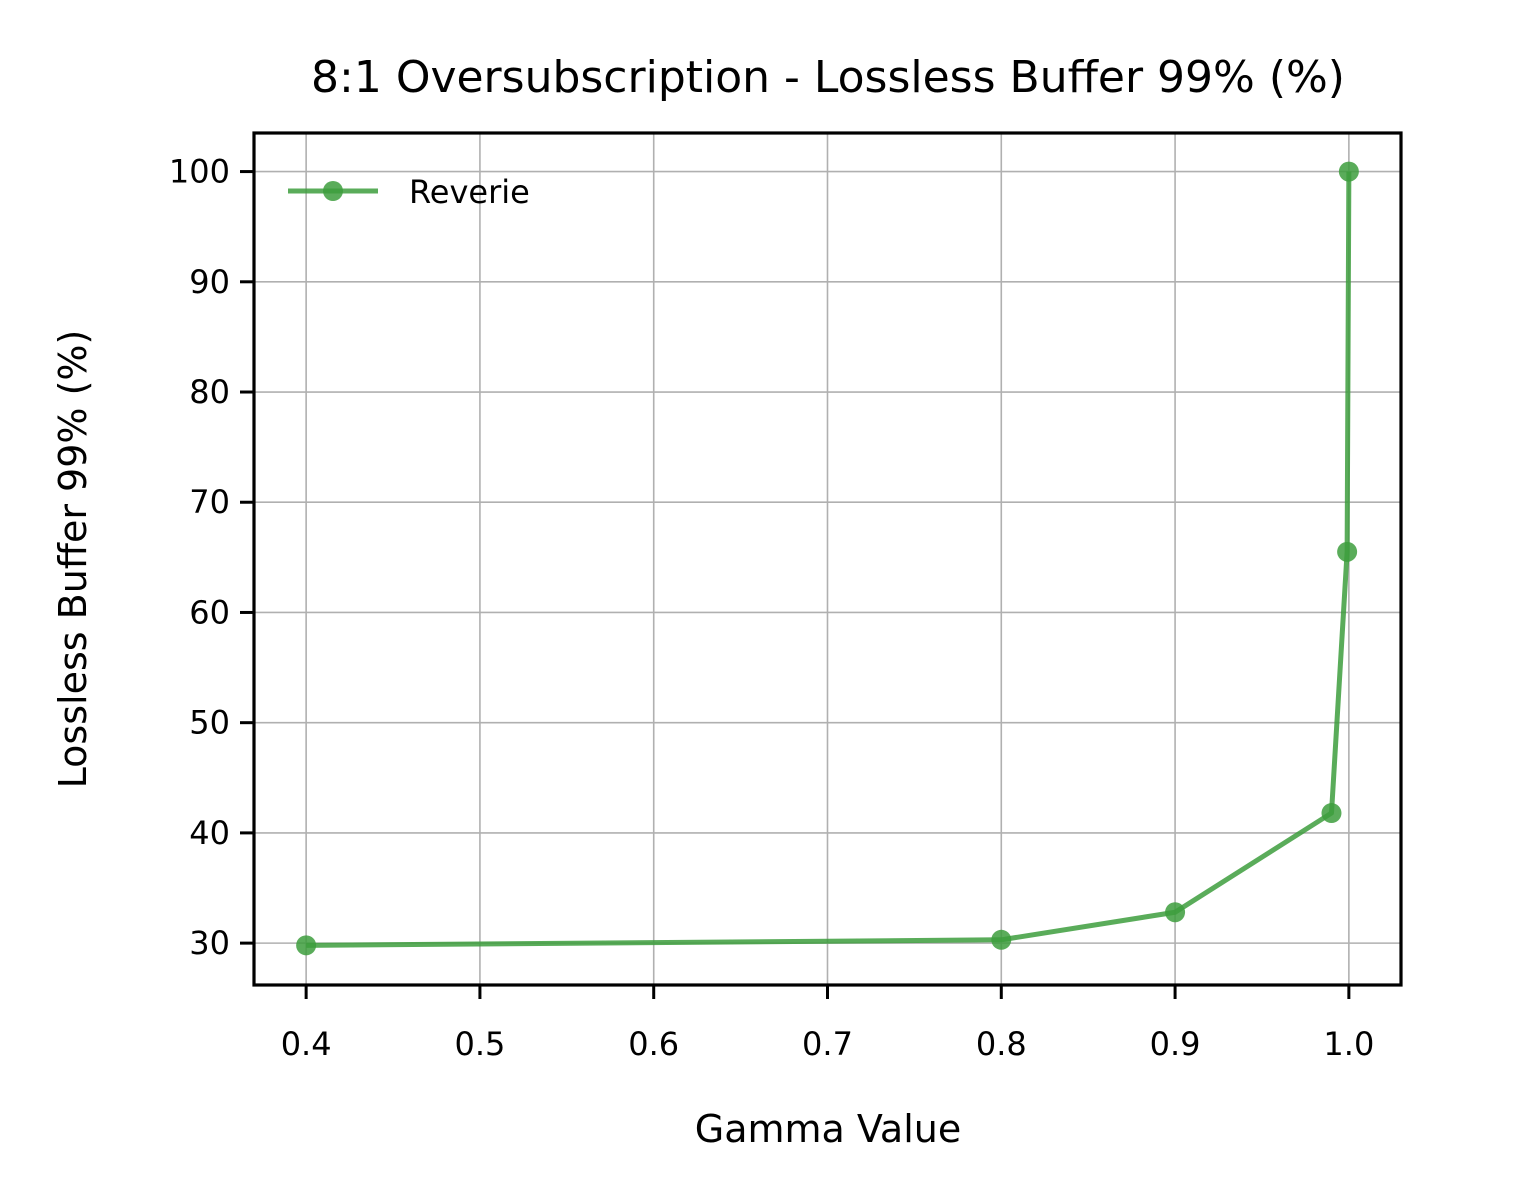  What do you see at coordinates (209, 612) in the screenshot?
I see `y-tick-label: 60` at bounding box center [209, 612].